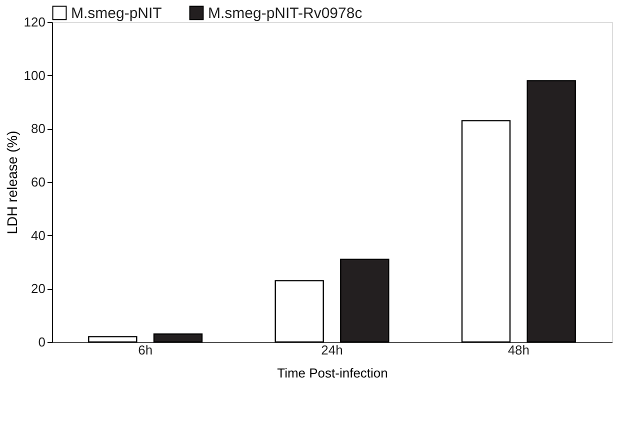  Describe the element at coordinates (332, 373) in the screenshot. I see `x-axis-title: Time Post-infection` at that location.